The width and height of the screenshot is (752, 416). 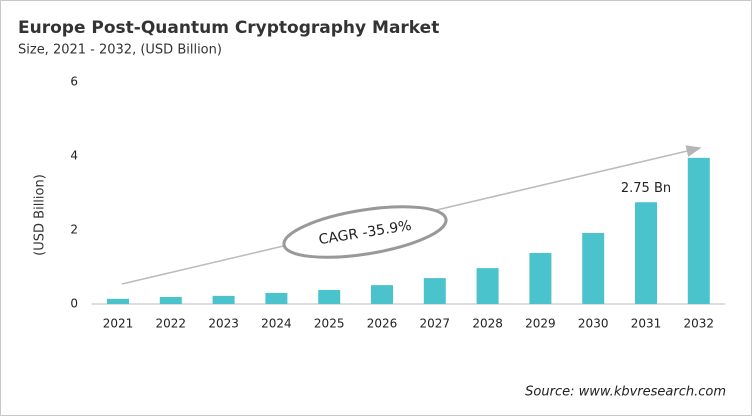 What do you see at coordinates (646, 188) in the screenshot?
I see `value-label: 2.75 Bn` at bounding box center [646, 188].